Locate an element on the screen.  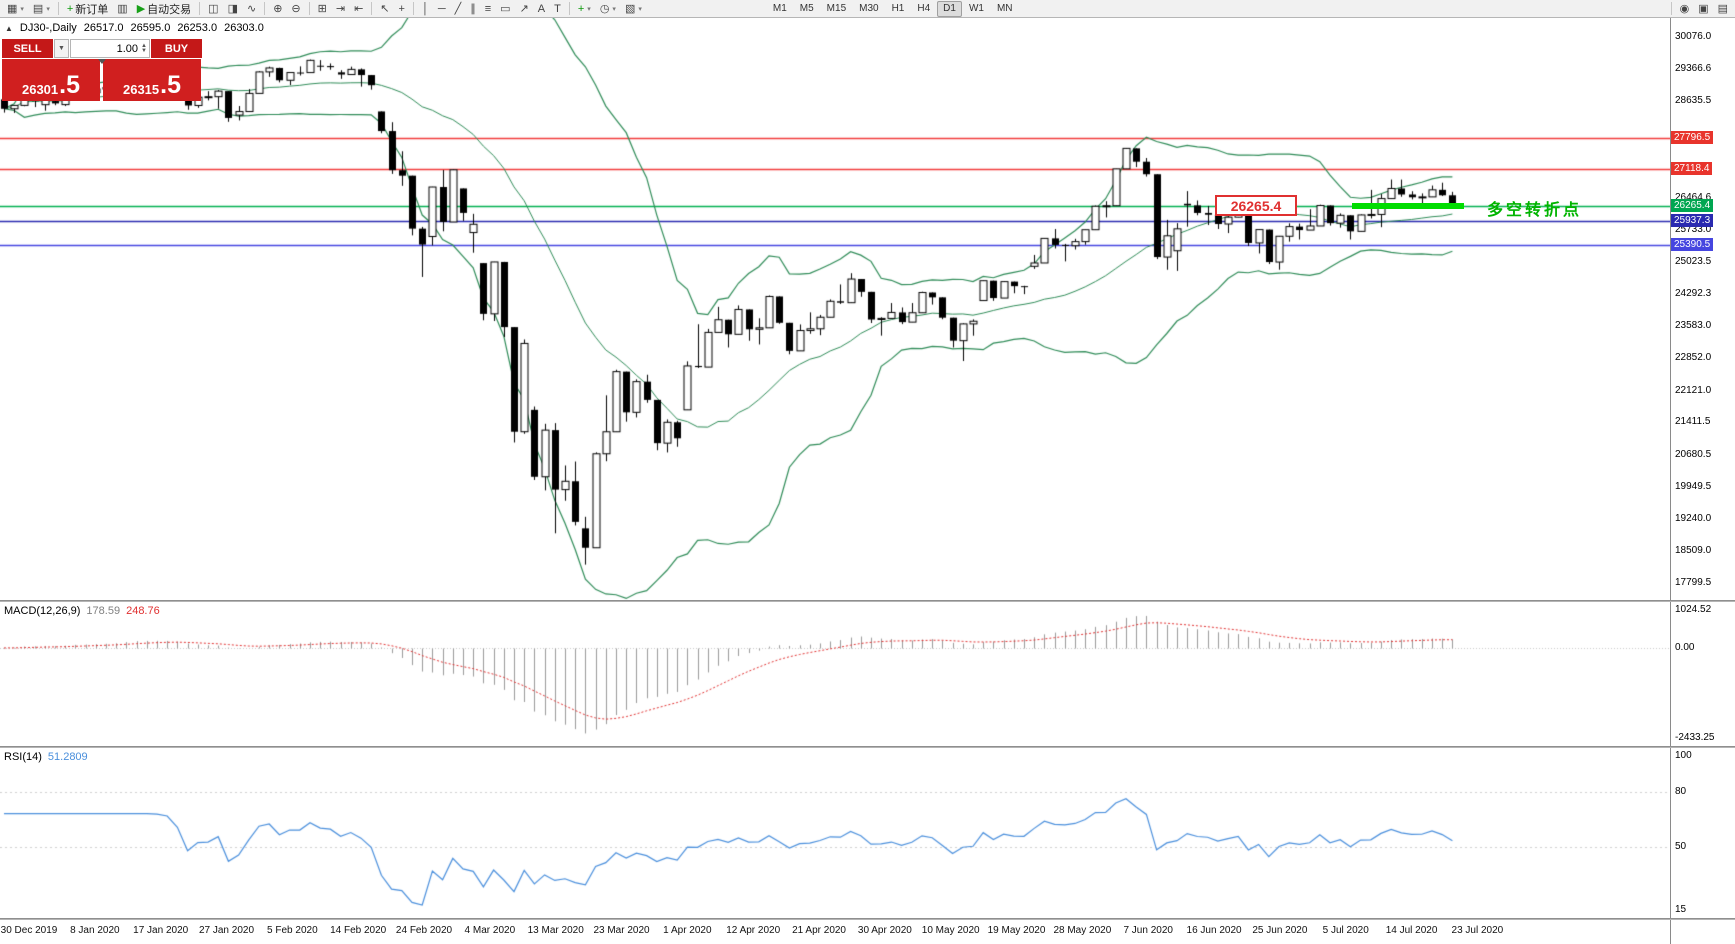
sell-button: SELL is located at coordinates (27, 48).